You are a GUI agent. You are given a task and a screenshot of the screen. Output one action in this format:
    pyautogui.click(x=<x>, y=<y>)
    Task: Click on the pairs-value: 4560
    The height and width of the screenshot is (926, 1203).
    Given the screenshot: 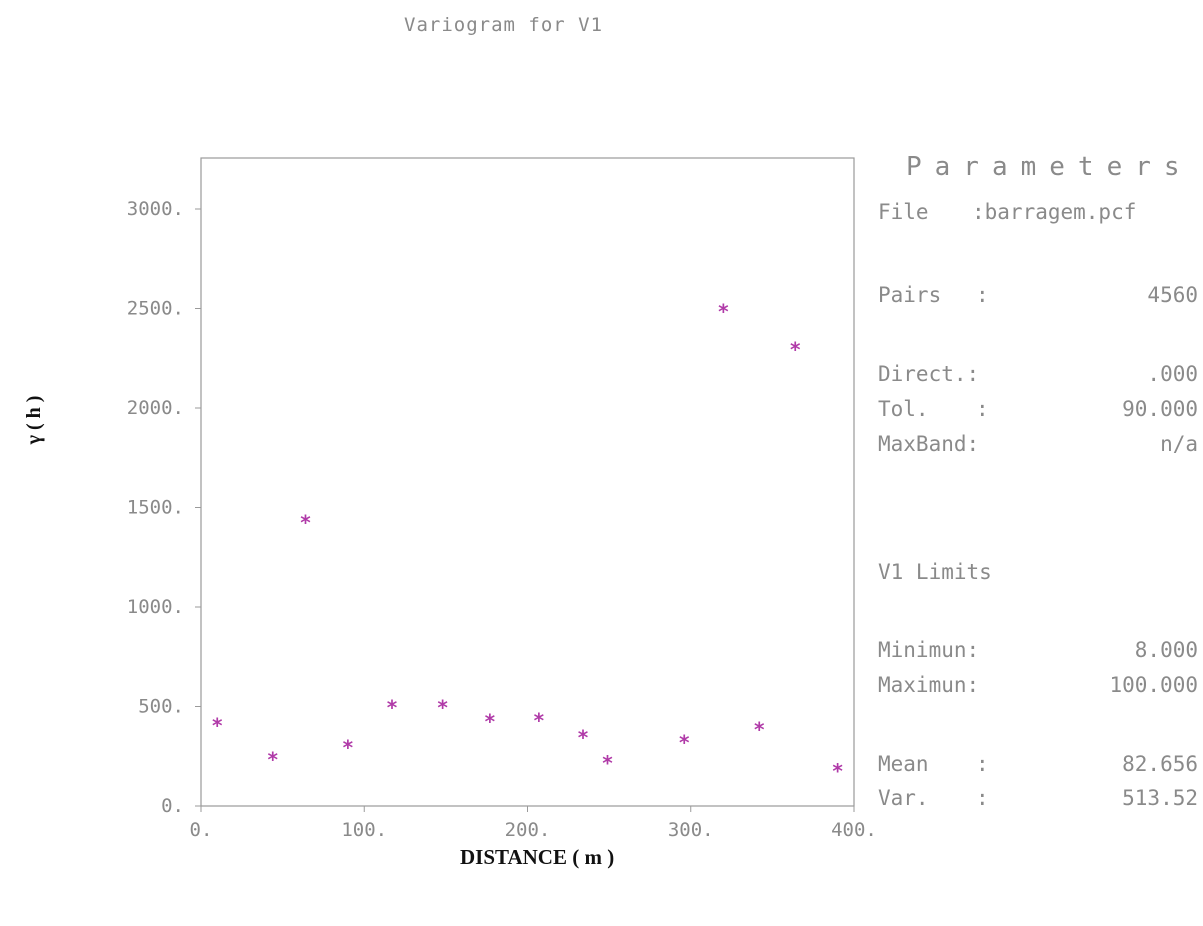 What is the action you would take?
    pyautogui.click(x=1172, y=295)
    